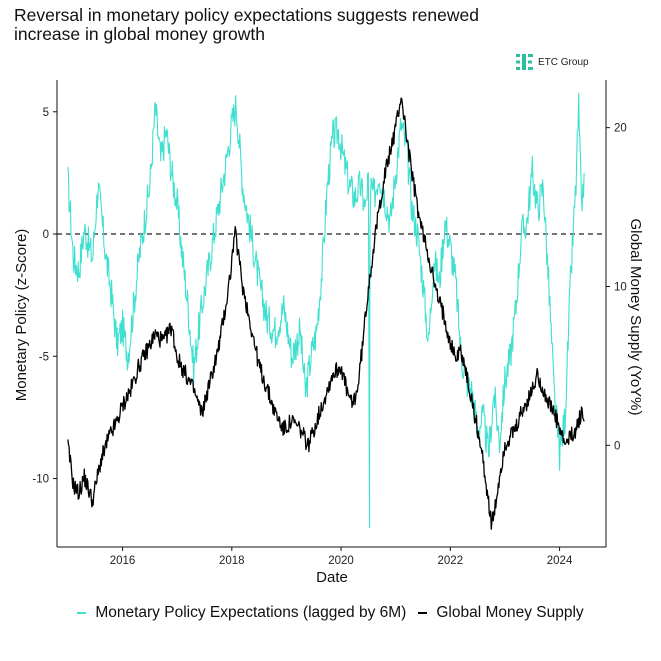 The width and height of the screenshot is (661, 661). Describe the element at coordinates (21, 315) in the screenshot. I see `y-axis-left-title: Monetary Policy (z-Score)` at that location.